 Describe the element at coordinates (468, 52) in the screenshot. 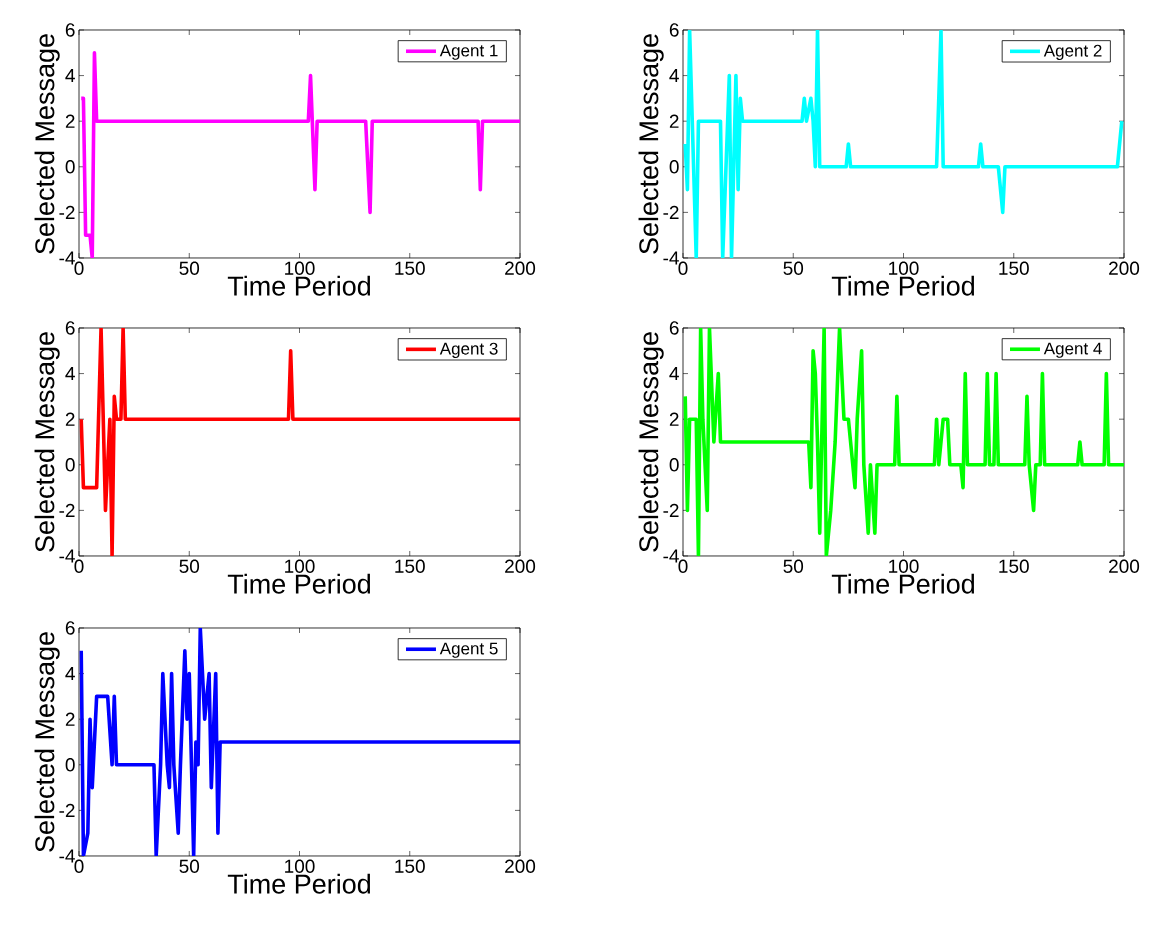

I see `legend-label: Agent 1` at that location.